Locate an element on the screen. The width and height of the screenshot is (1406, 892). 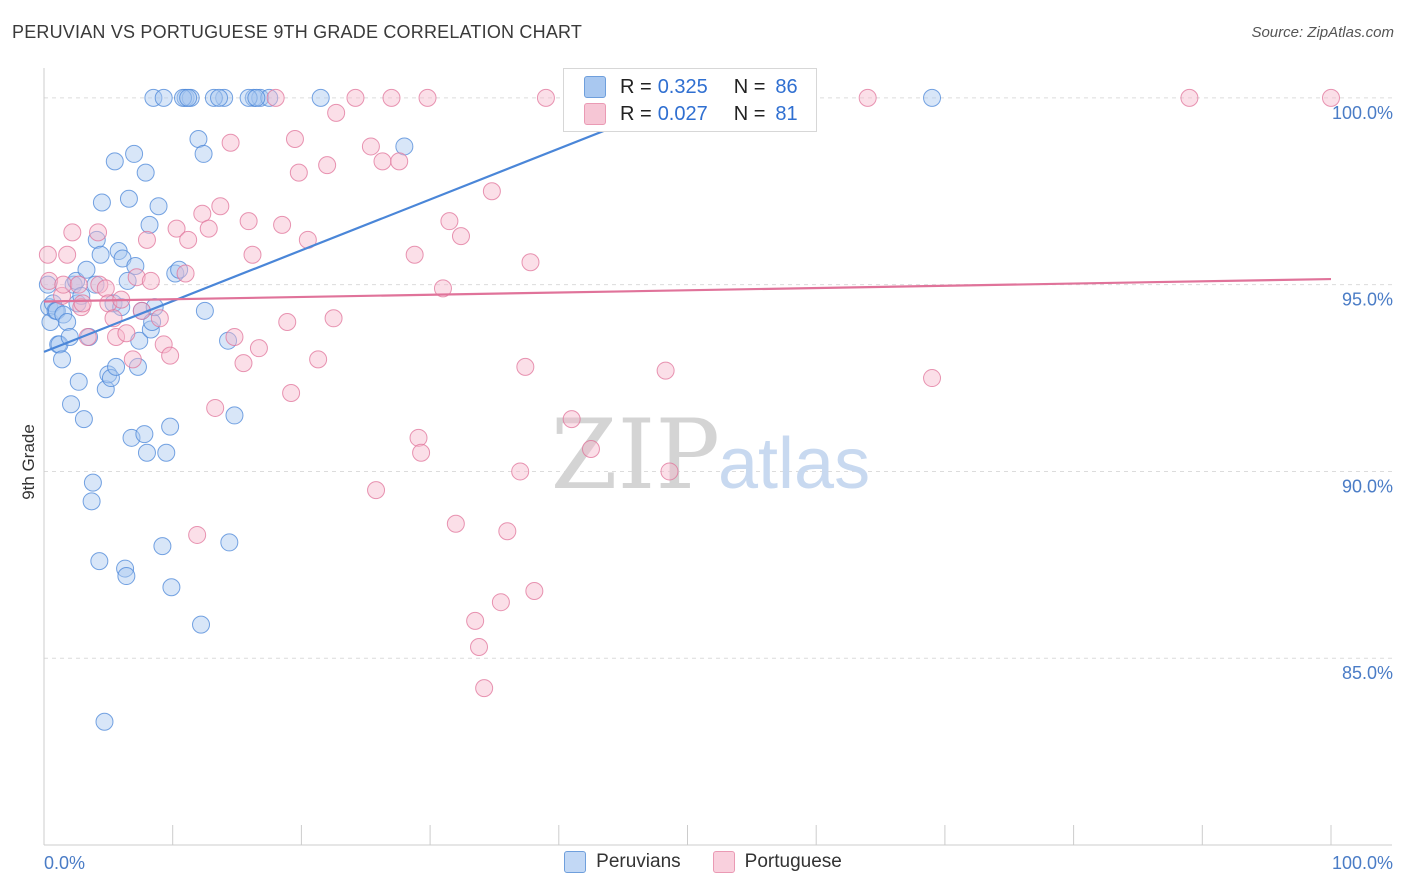
stats-legend: R = 0.325 N = 86 R = 0.027 N = 81 is located at coordinates (690, 100).